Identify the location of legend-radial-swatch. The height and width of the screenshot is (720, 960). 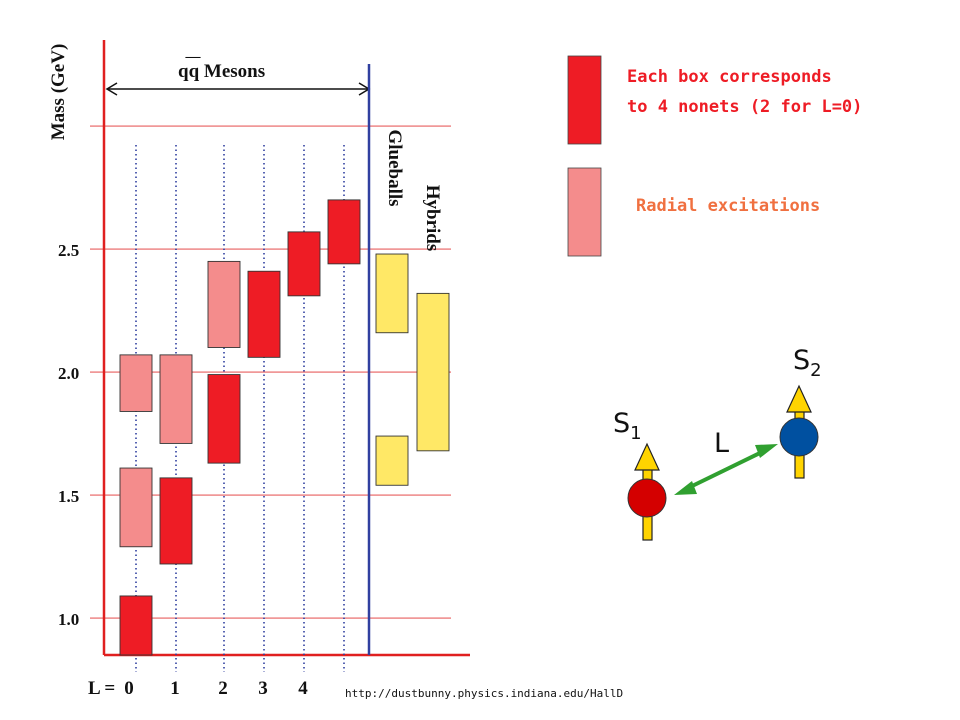
(584, 212).